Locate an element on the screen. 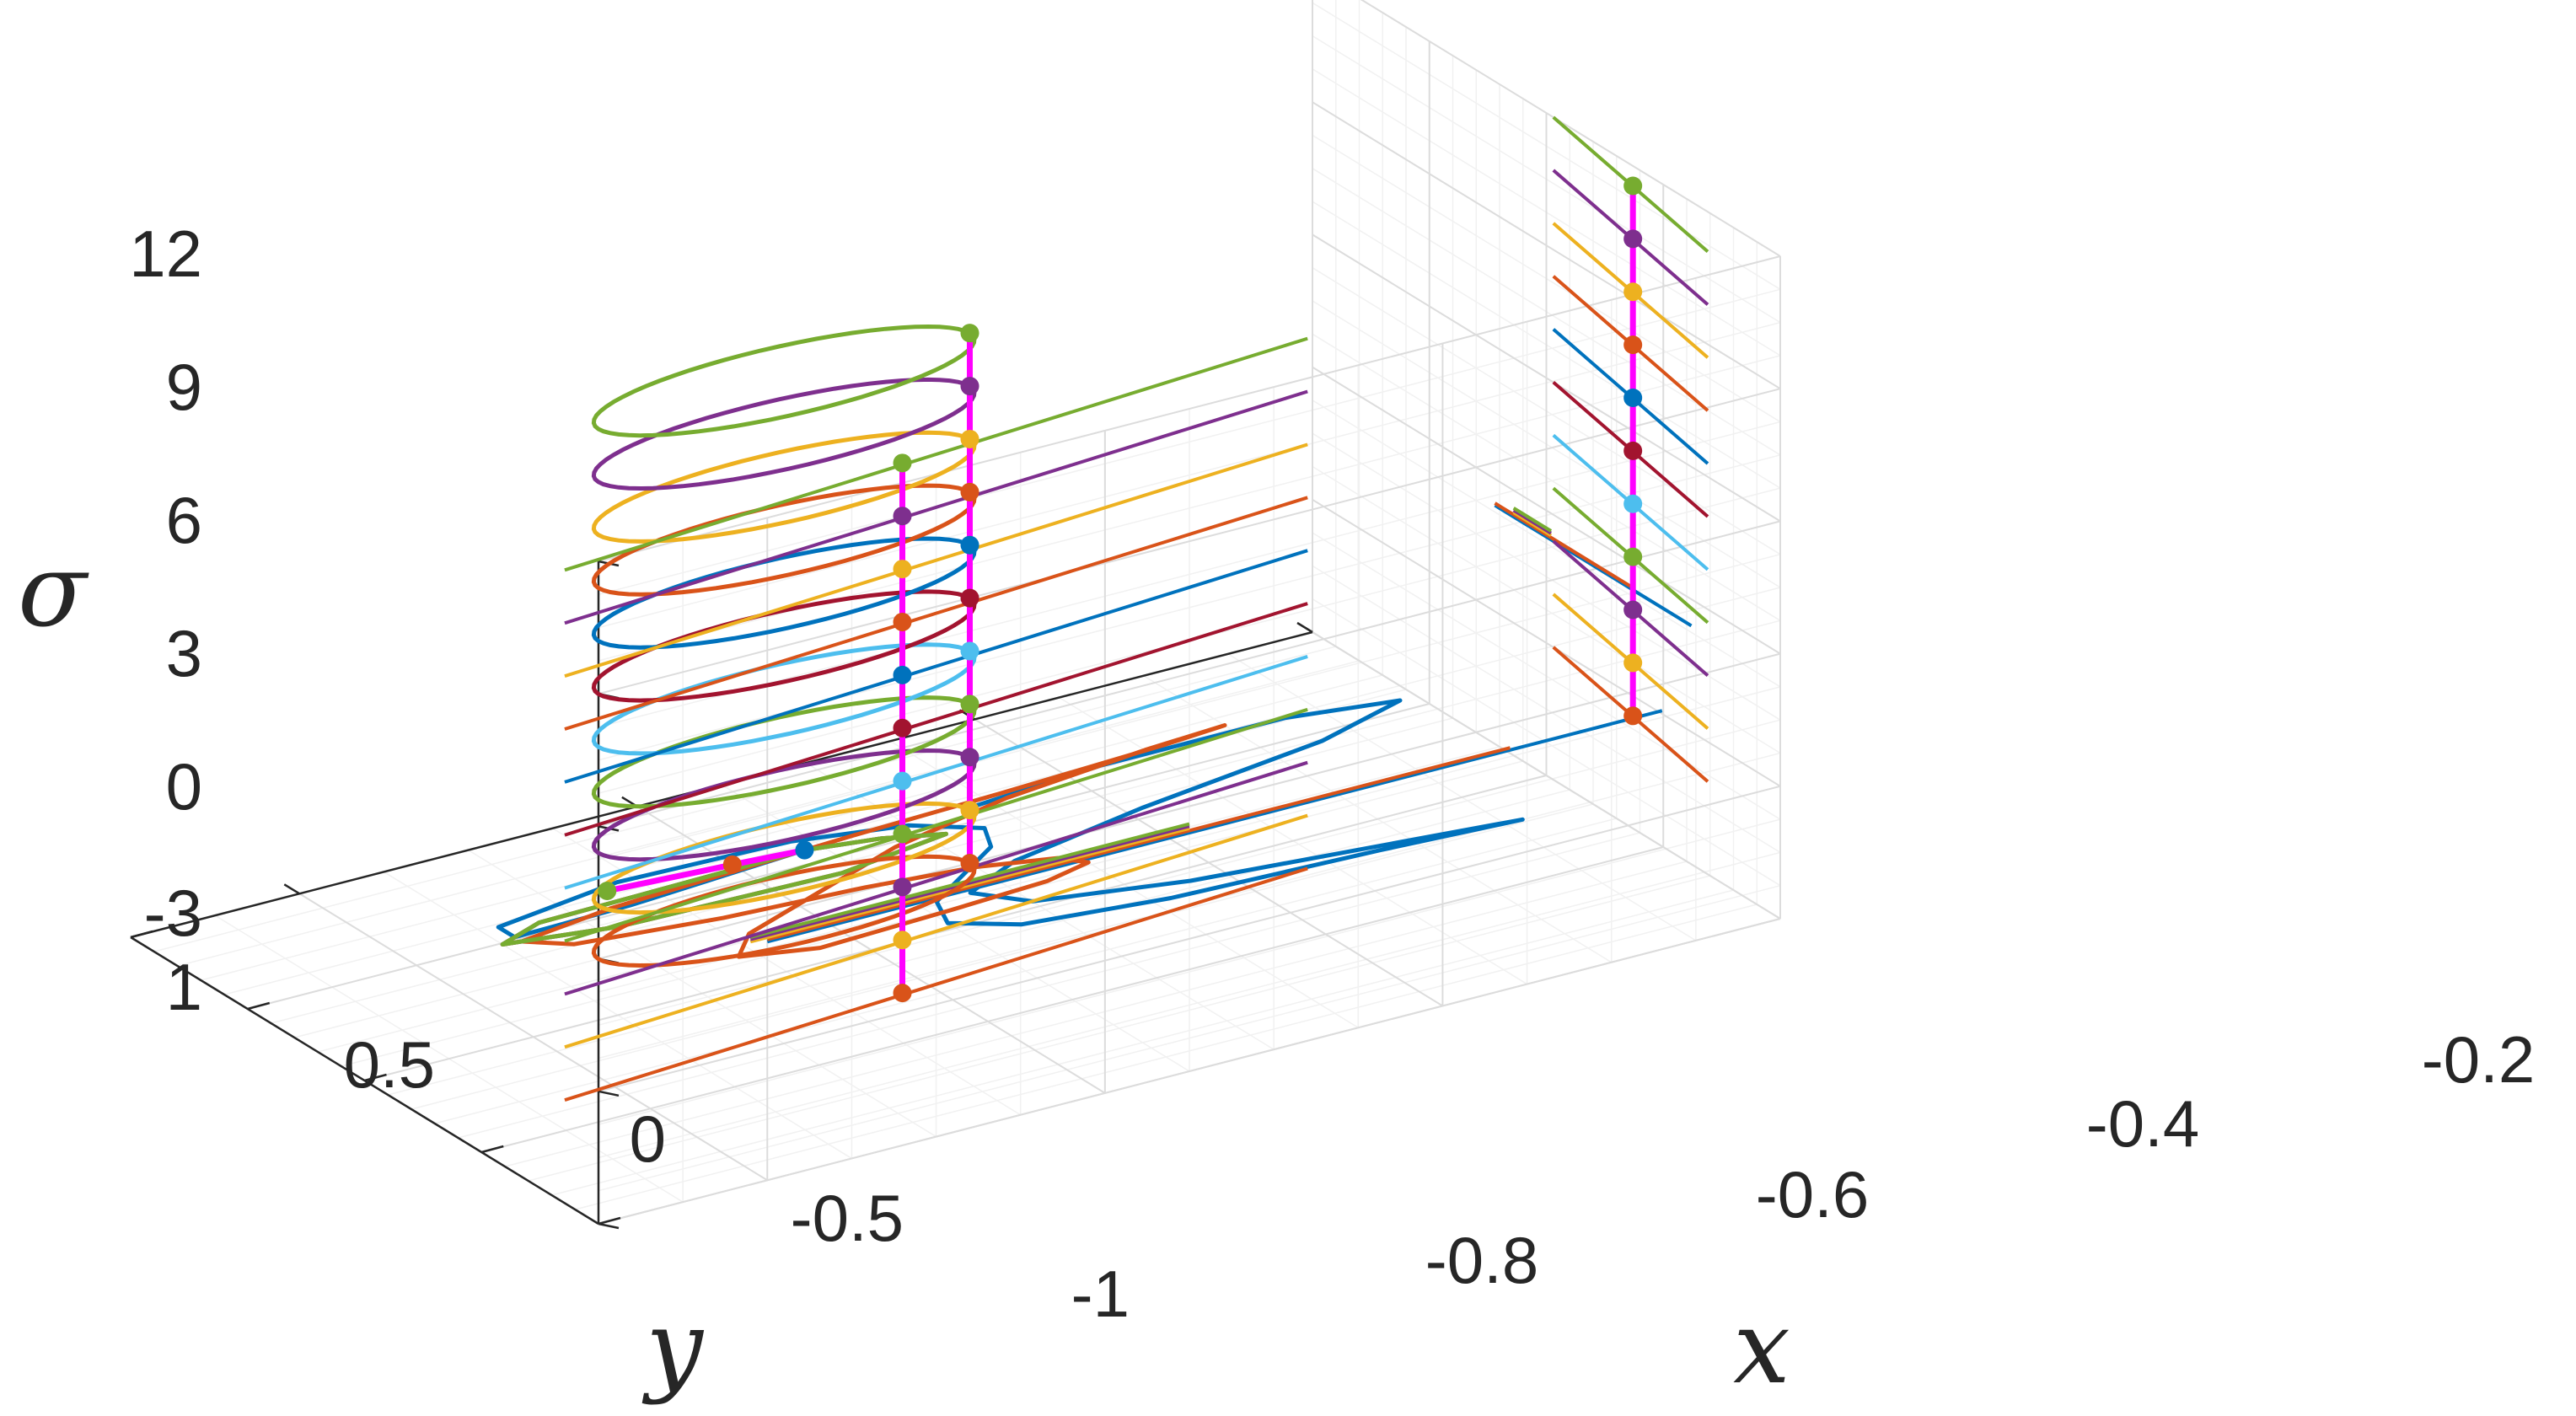 This screenshot has width=2576, height=1416. y-tick-label: 0 is located at coordinates (648, 1139).